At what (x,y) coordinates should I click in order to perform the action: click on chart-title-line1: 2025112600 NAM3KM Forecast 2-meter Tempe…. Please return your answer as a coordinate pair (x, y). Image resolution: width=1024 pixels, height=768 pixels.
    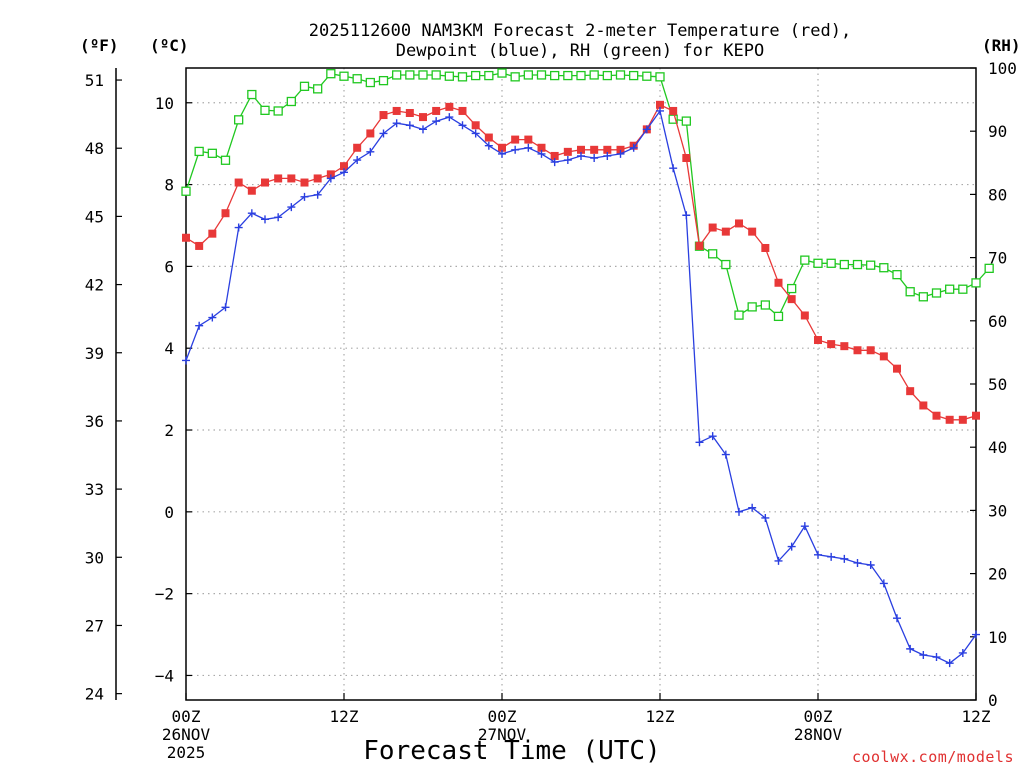
    Looking at the image, I should click on (580, 31).